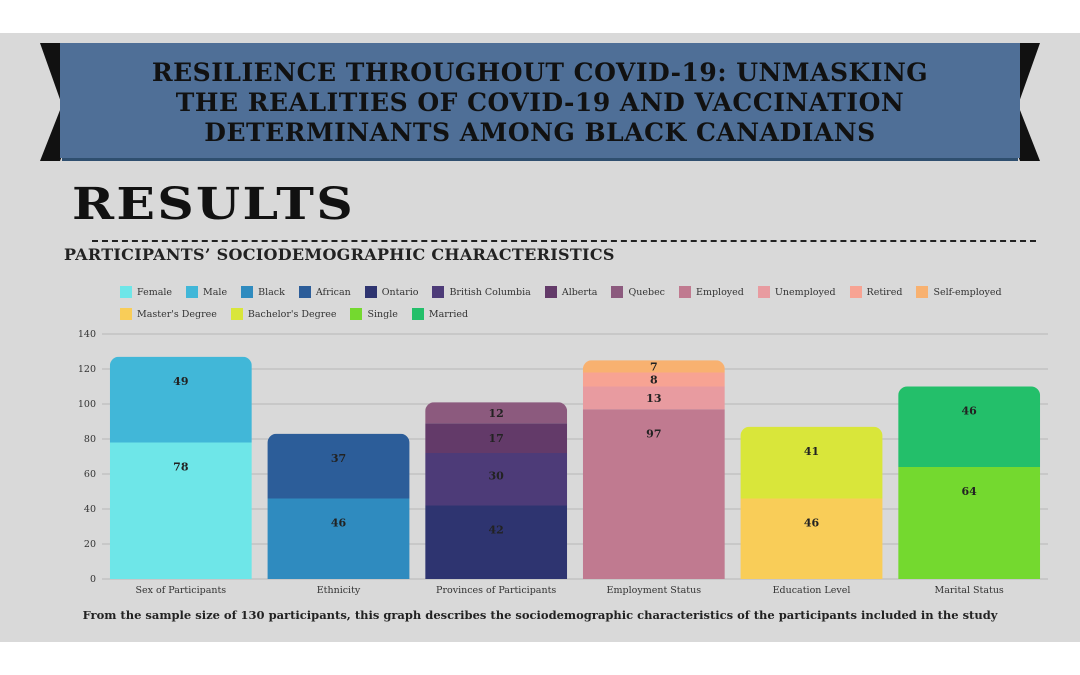 The image size is (1080, 675). Describe the element at coordinates (87, 404) in the screenshot. I see `y-tick-label: 100` at that location.